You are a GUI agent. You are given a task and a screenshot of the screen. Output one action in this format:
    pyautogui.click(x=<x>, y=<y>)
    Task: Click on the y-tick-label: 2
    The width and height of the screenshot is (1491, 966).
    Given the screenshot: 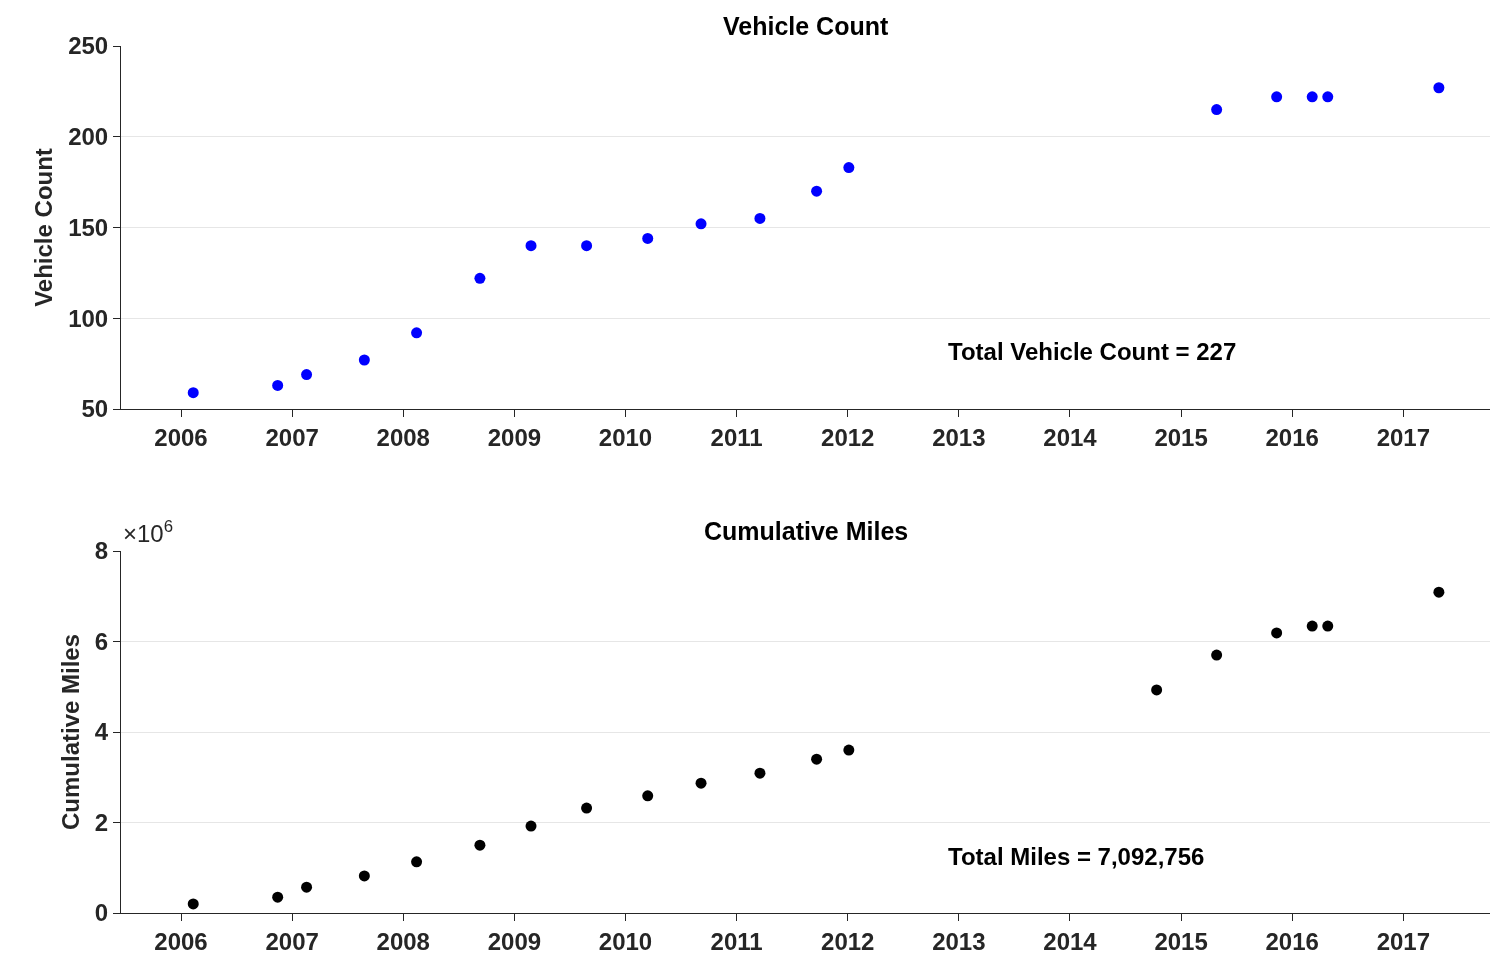 What is the action you would take?
    pyautogui.click(x=101, y=822)
    